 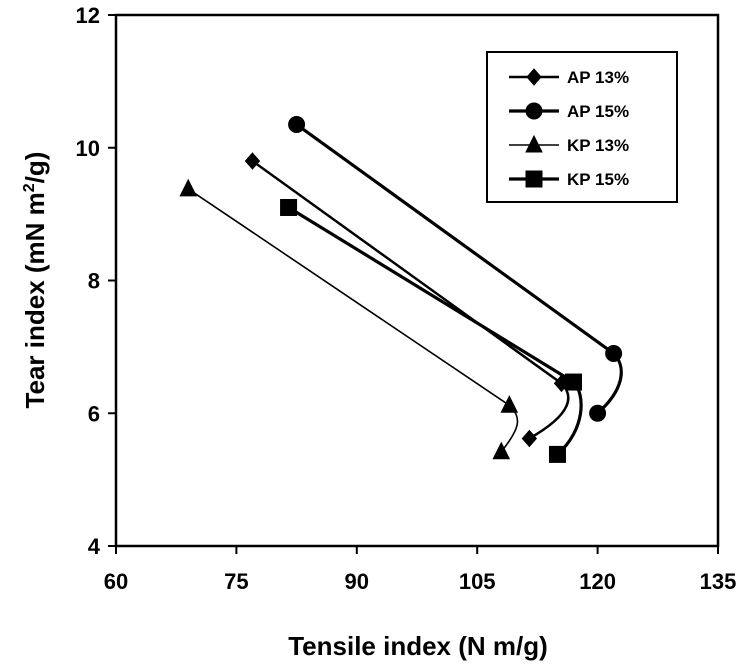 What do you see at coordinates (534, 179) in the screenshot?
I see `legend-marker-square` at bounding box center [534, 179].